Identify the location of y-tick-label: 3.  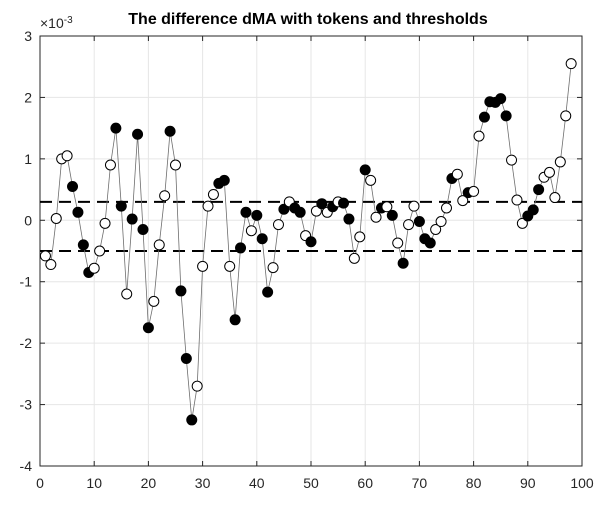
(28, 36).